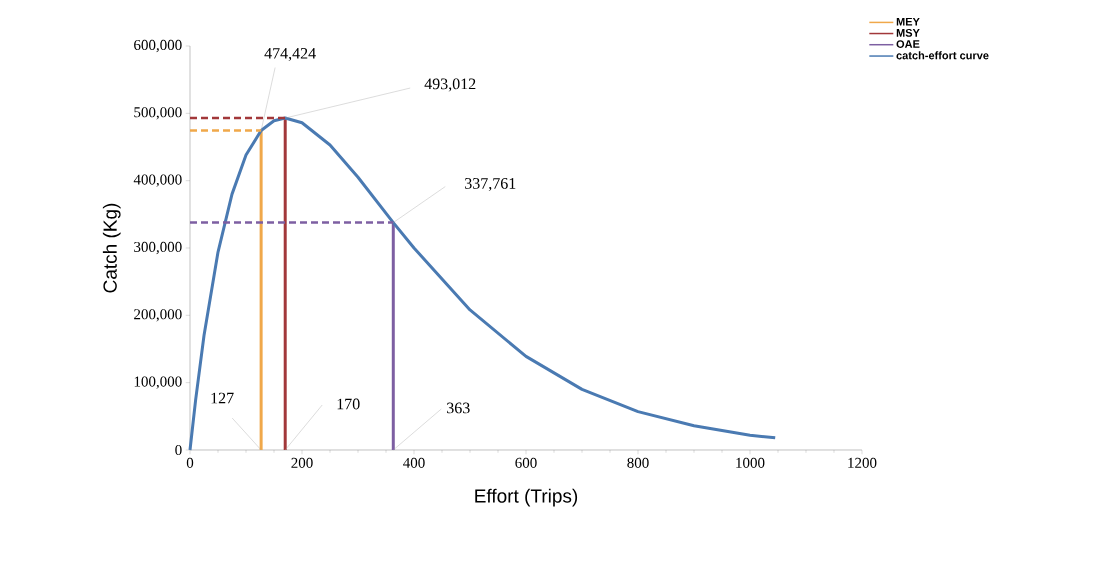 The width and height of the screenshot is (1117, 570). What do you see at coordinates (111, 248) in the screenshot?
I see `y-axis-title: Catch (Kg)` at bounding box center [111, 248].